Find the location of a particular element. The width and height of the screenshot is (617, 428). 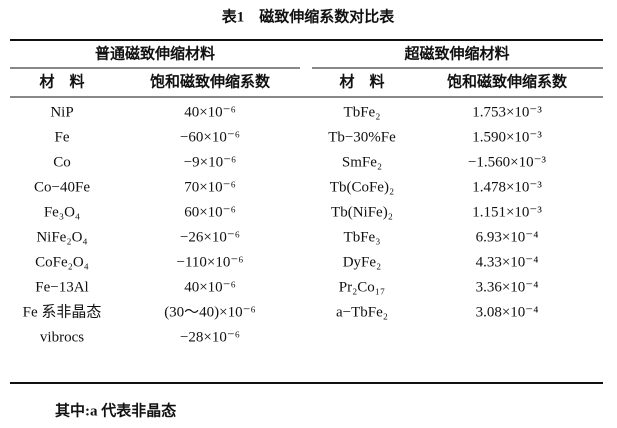

table-cell: 1.753×10⁻³ is located at coordinates (507, 112).